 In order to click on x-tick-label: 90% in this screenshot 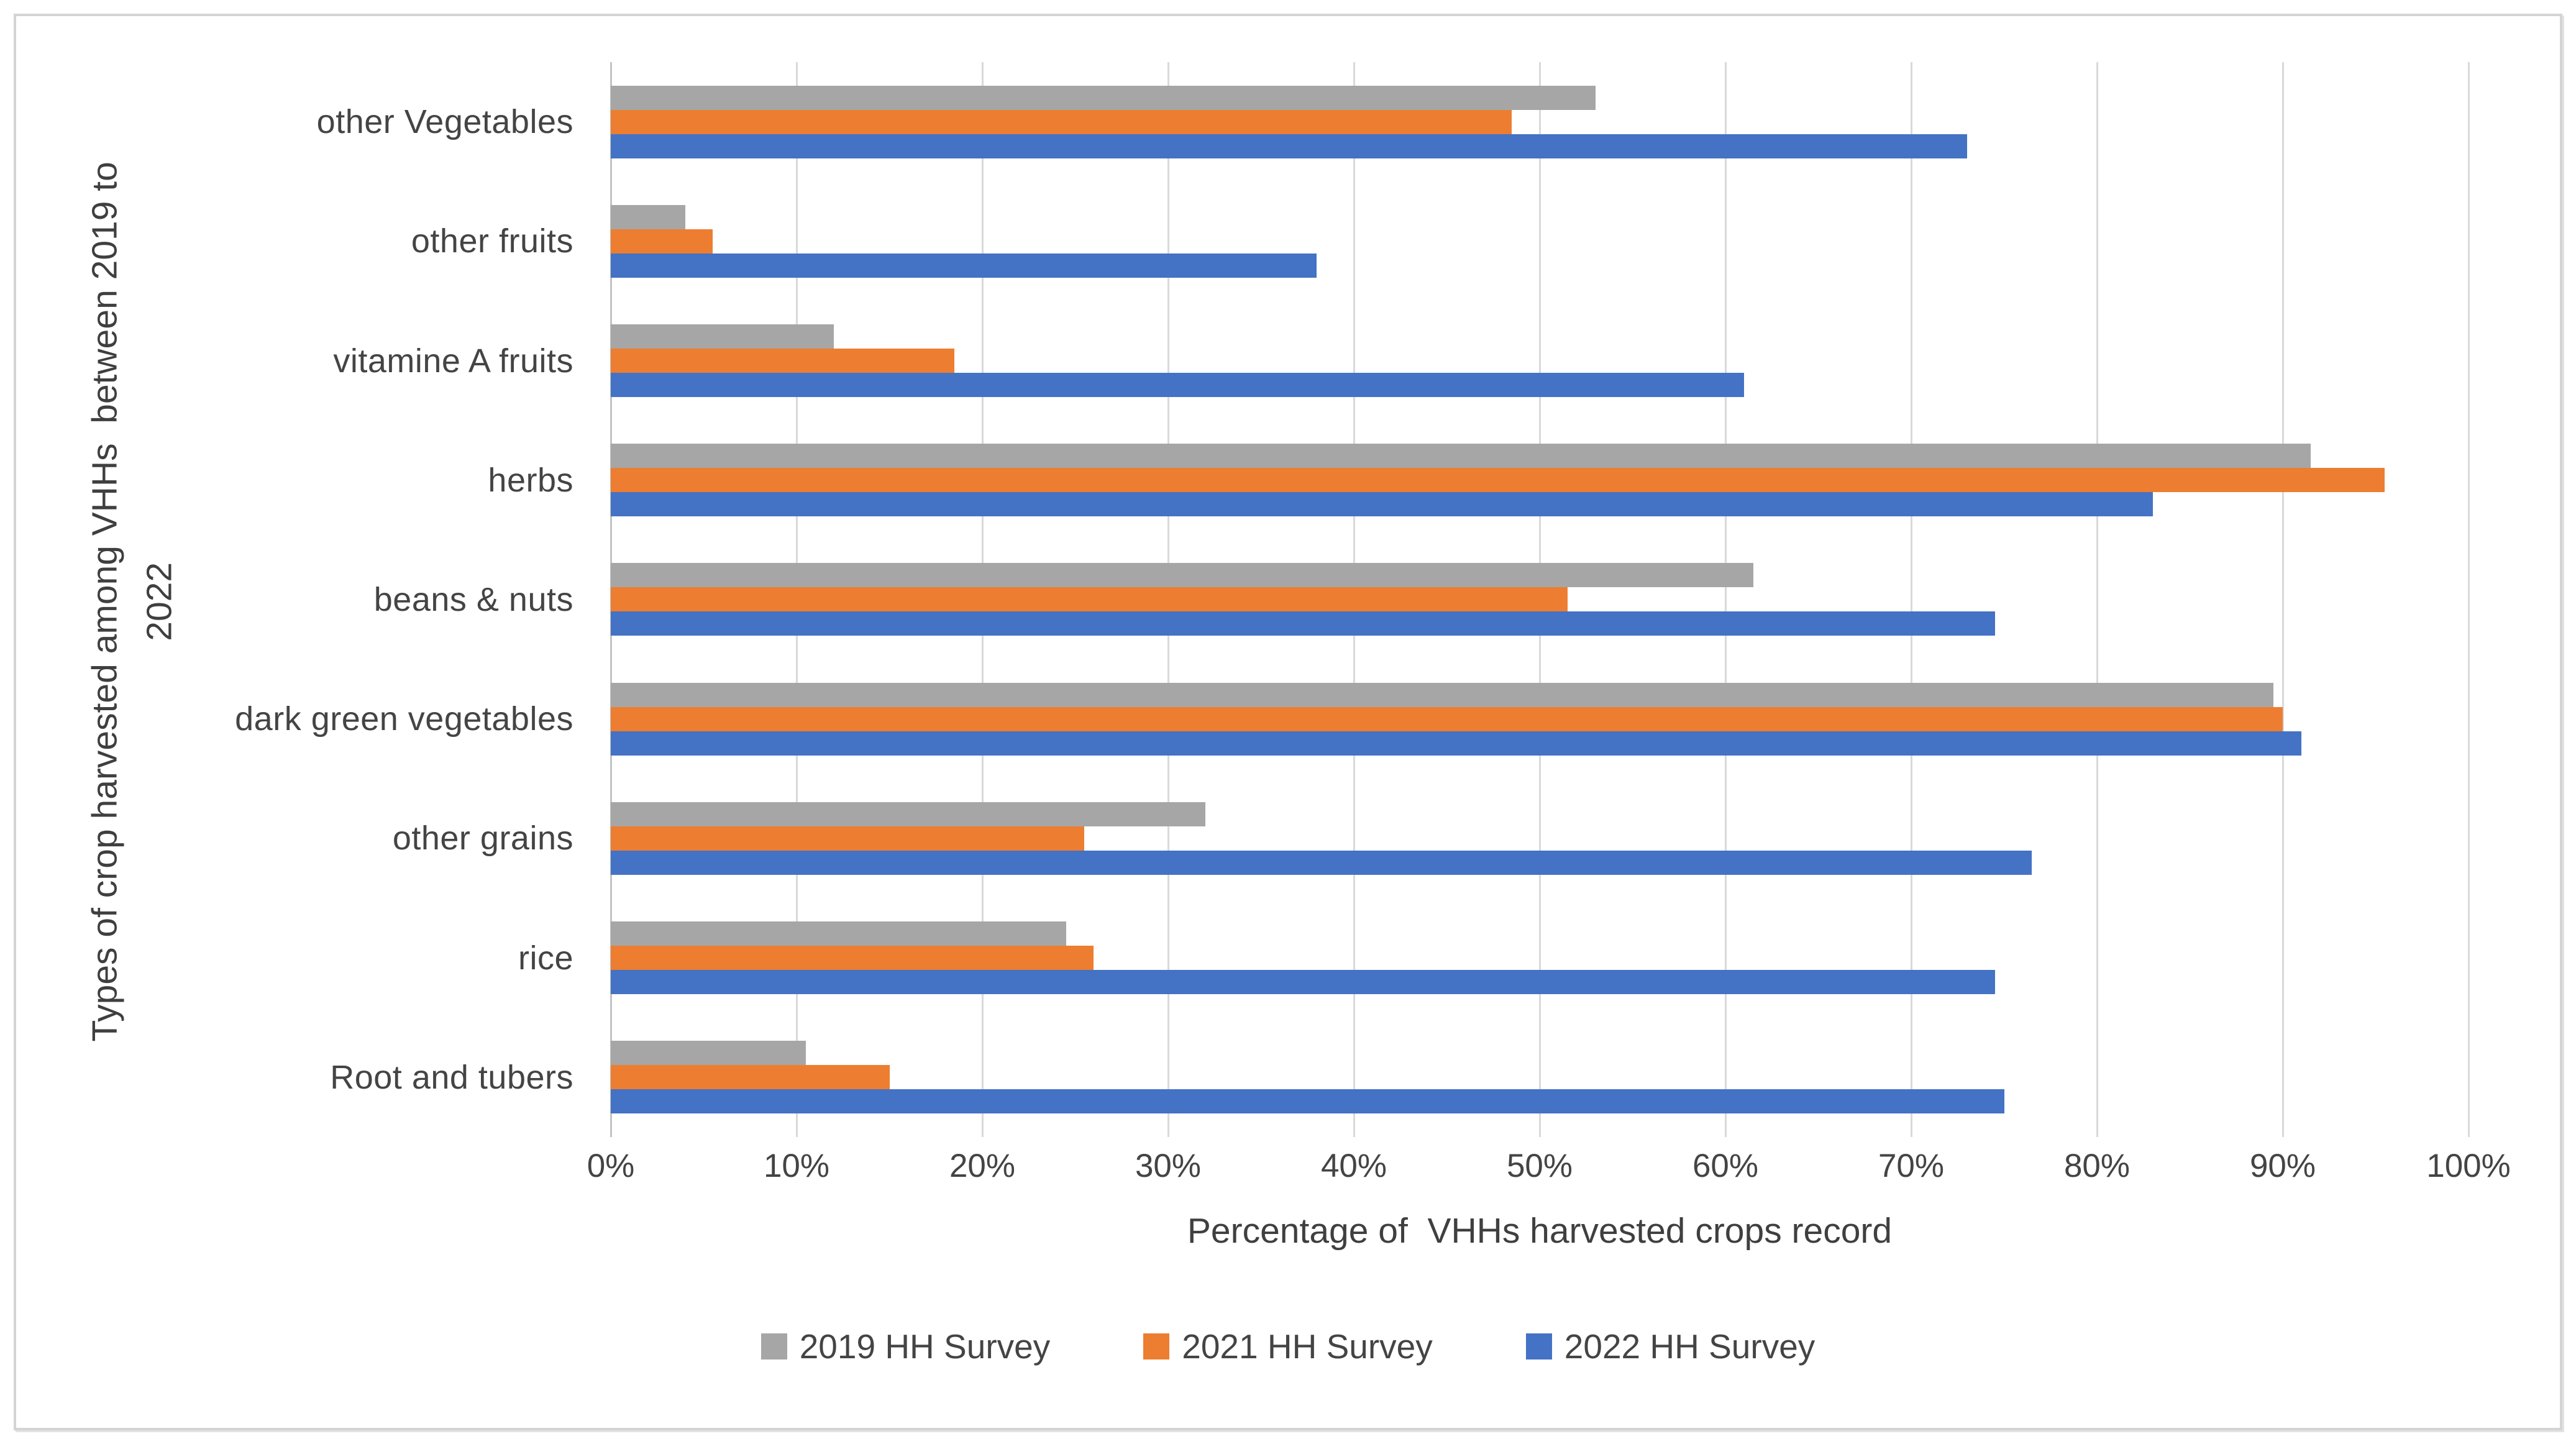, I will do `click(2282, 1166)`.